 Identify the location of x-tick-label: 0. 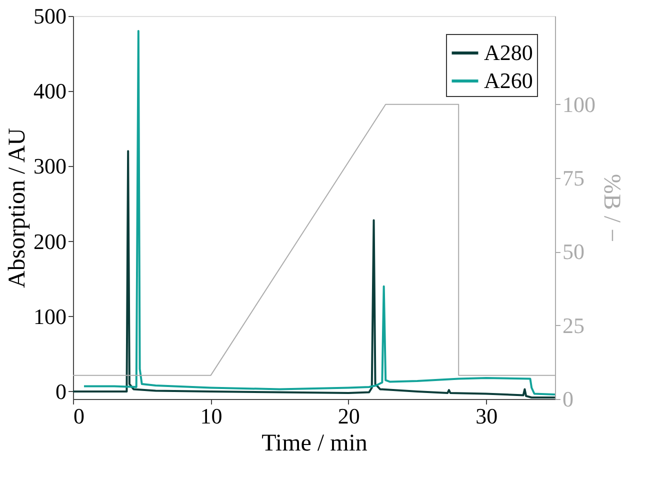
(79, 416).